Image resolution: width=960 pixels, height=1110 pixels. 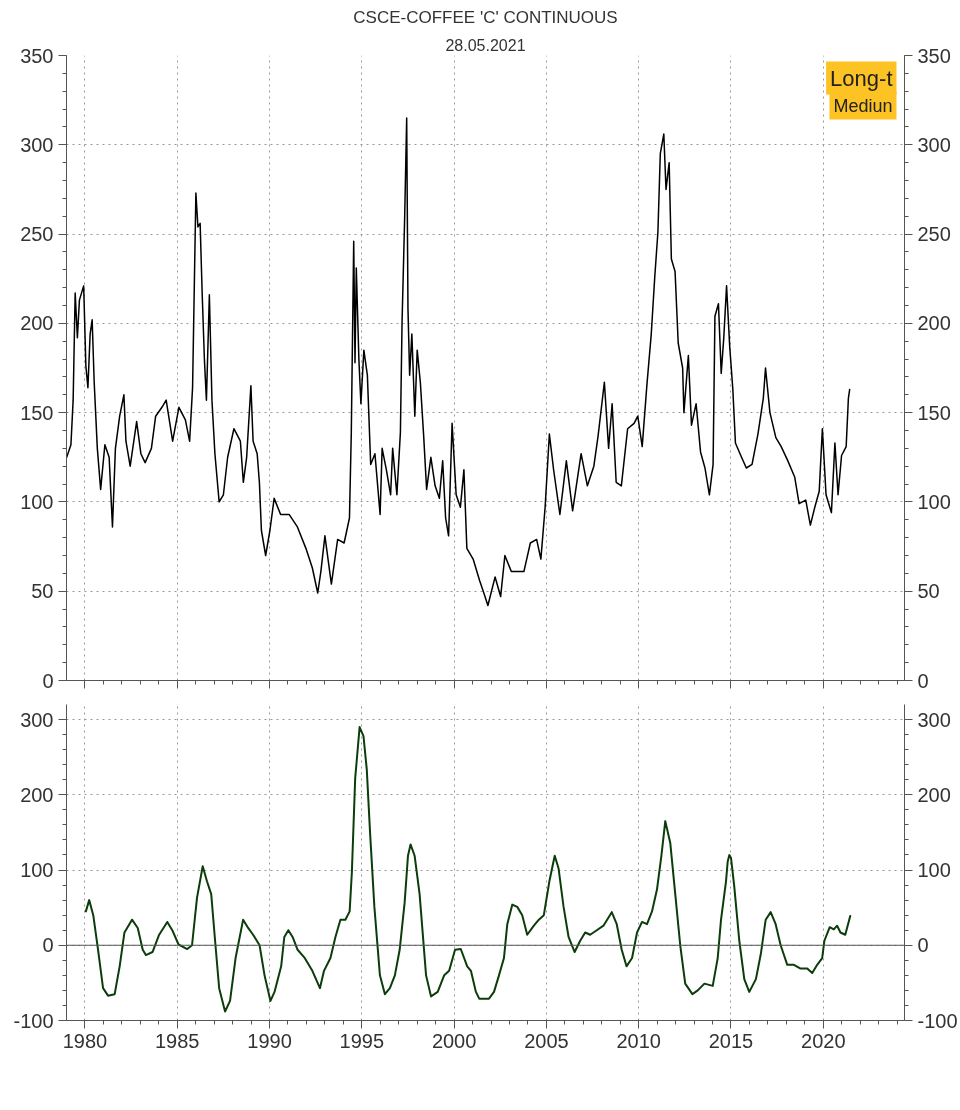 I want to click on x-tick-label: 2000, so click(x=454, y=1040).